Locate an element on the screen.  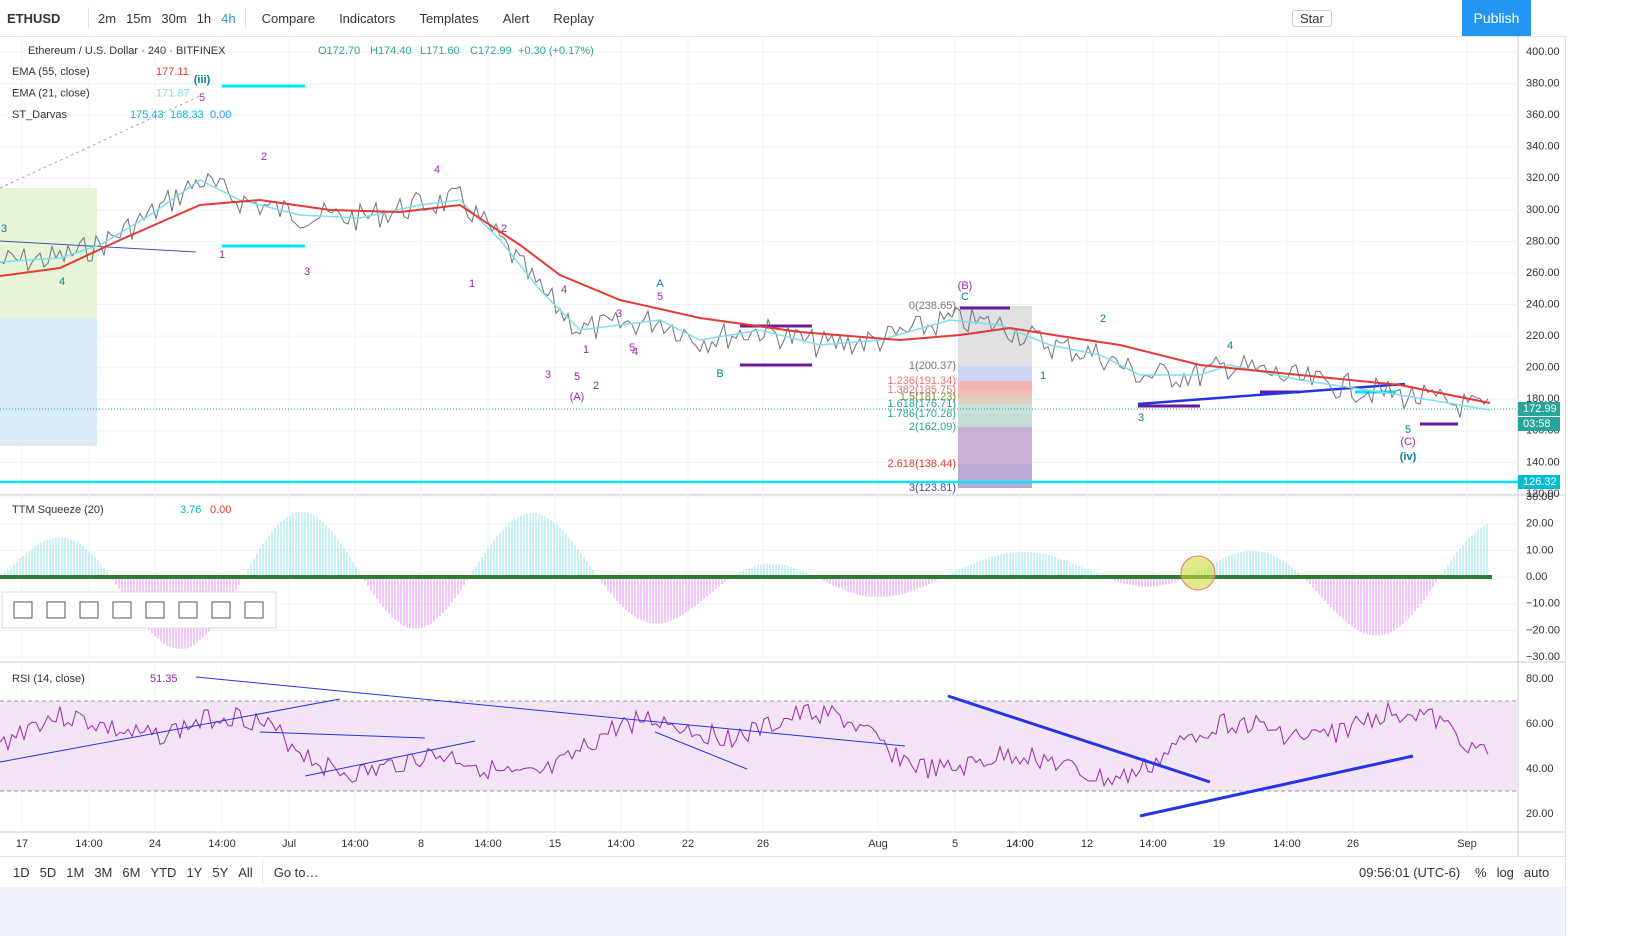
range-box is located at coordinates (48, 382).